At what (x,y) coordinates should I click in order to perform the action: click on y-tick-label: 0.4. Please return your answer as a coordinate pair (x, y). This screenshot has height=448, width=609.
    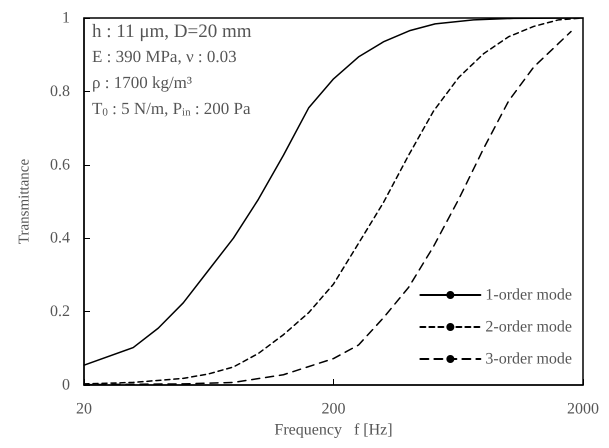
    Looking at the image, I should click on (60, 238).